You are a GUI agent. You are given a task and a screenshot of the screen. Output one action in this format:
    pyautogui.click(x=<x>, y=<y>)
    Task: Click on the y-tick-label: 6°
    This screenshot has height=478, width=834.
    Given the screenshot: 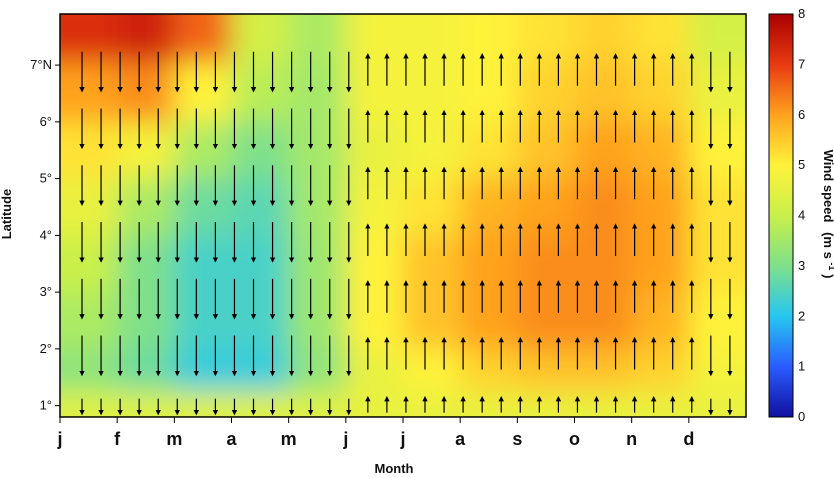 What is the action you would take?
    pyautogui.click(x=46, y=121)
    